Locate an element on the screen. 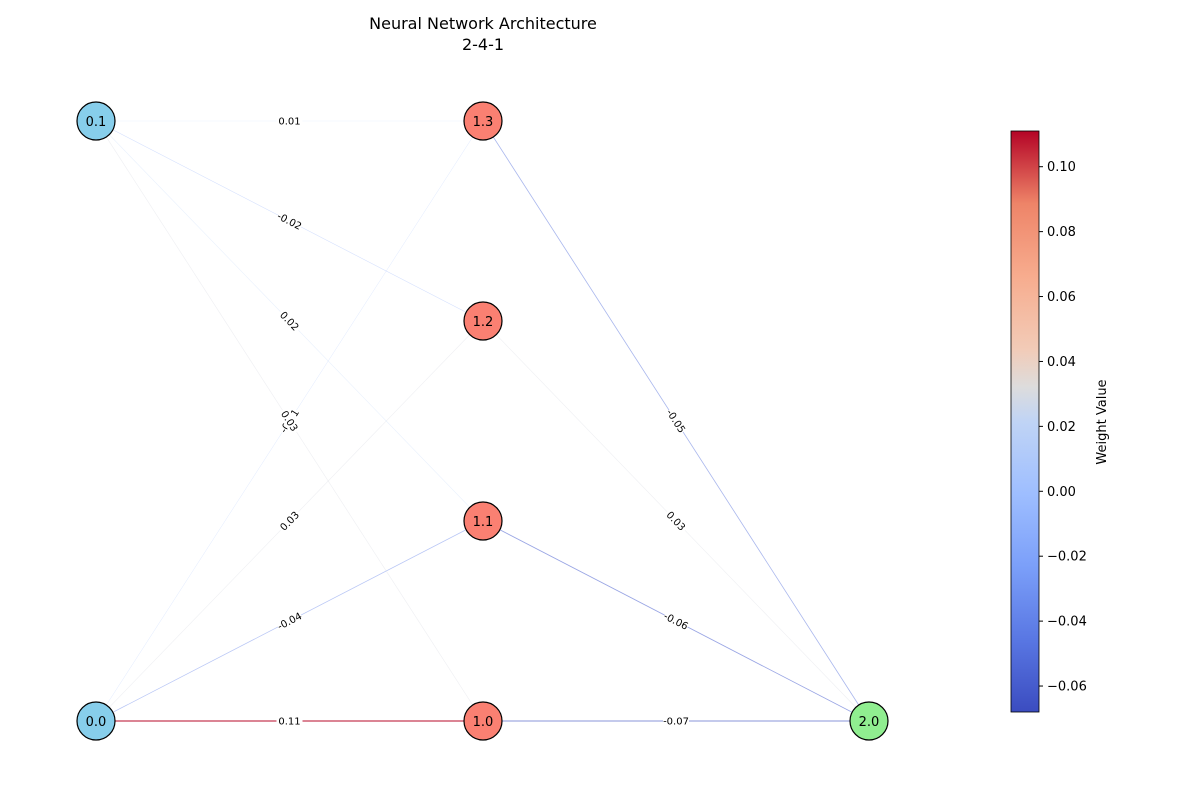 This screenshot has height=804, width=1200. edge-label-group: 0.01 is located at coordinates (289, 121).